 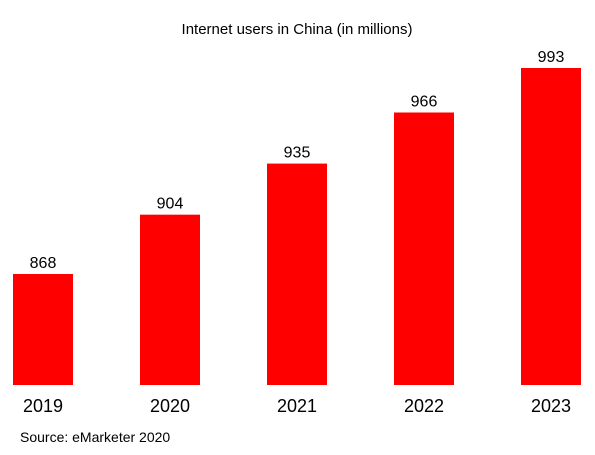 I want to click on x-axis-tick-labels: 2019 2020 2021 2022 2023, so click(x=297, y=406).